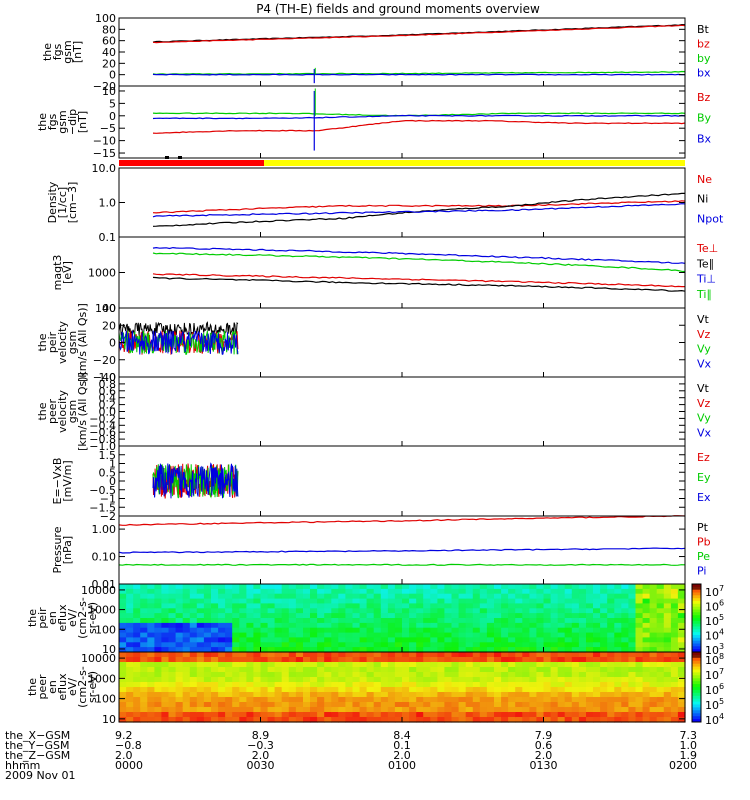  What do you see at coordinates (418, 280) in the screenshot?
I see `series-Te⊥` at bounding box center [418, 280].